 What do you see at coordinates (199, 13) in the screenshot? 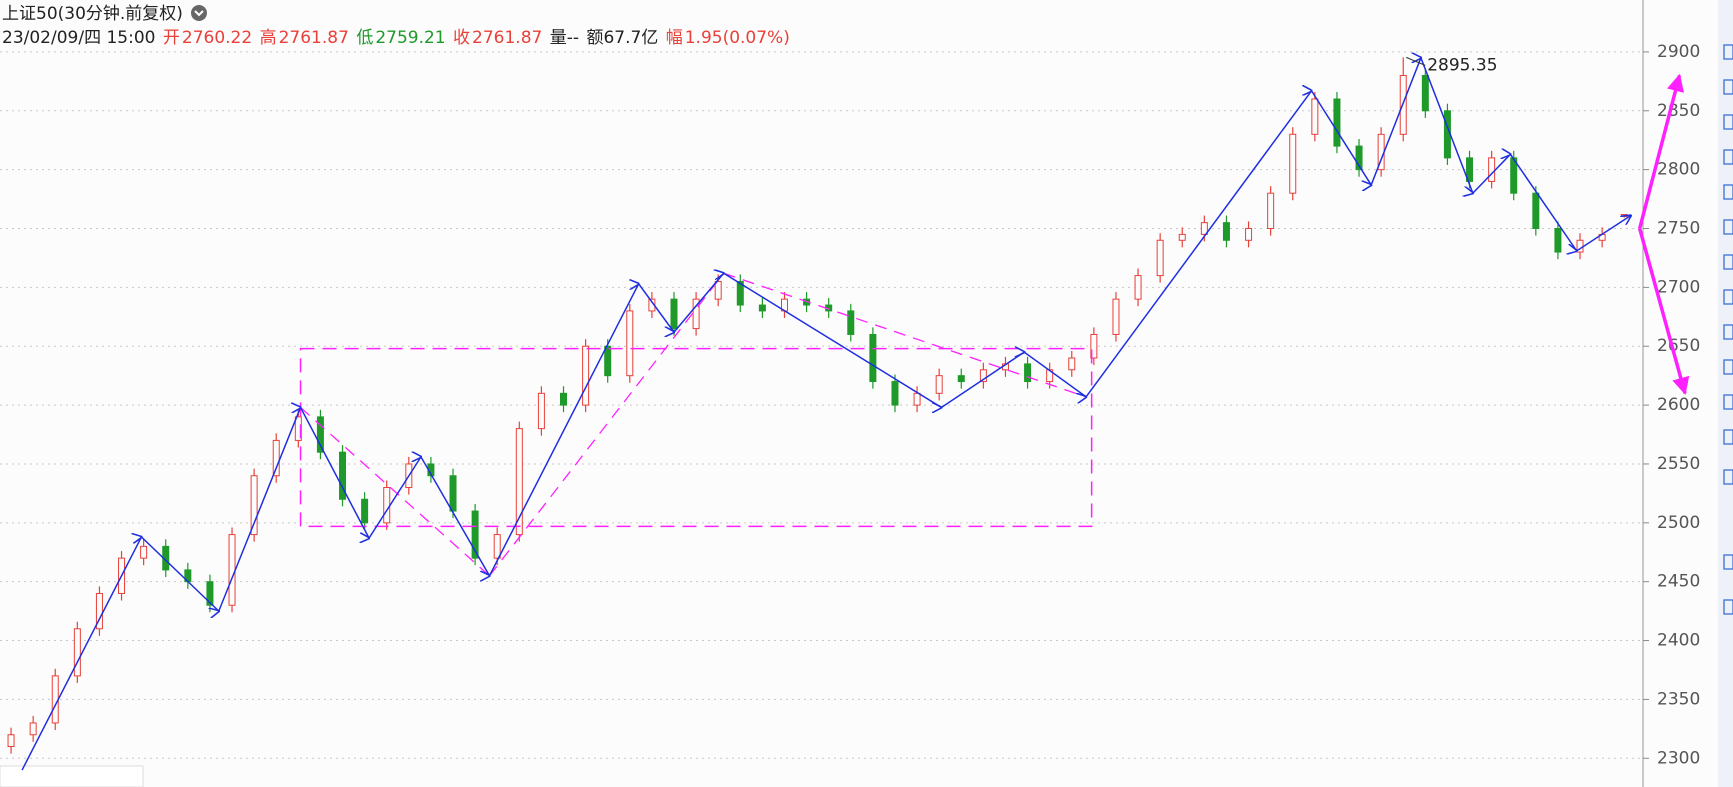
I see `dropdown` at bounding box center [199, 13].